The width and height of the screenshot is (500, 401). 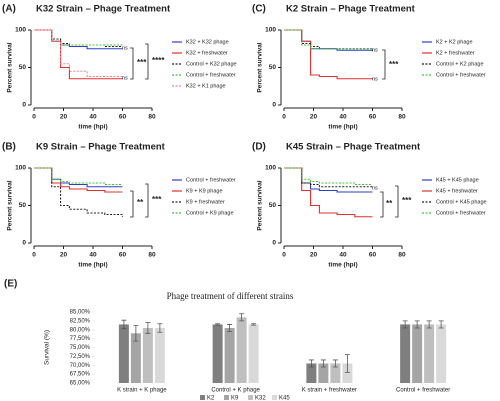 What do you see at coordinates (284, 398) in the screenshot?
I see `legend-label: K45` at bounding box center [284, 398].